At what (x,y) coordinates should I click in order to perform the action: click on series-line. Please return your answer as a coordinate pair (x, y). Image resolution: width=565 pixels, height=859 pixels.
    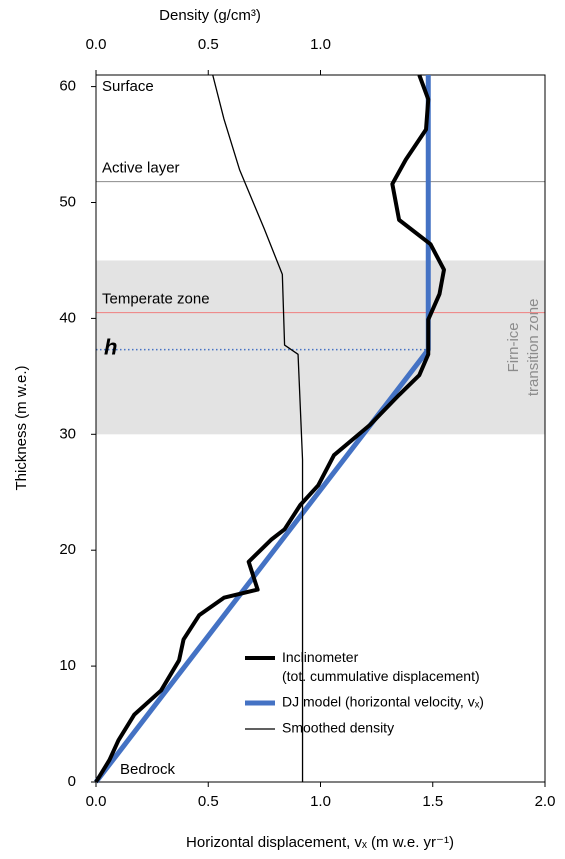
    Looking at the image, I should click on (258, 428).